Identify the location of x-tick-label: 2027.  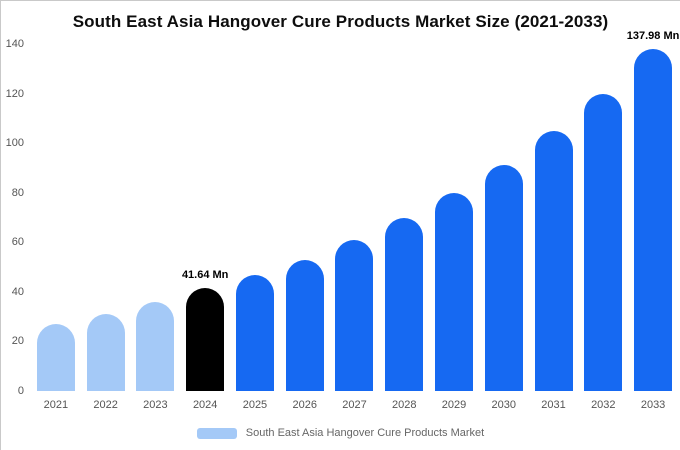
(354, 405).